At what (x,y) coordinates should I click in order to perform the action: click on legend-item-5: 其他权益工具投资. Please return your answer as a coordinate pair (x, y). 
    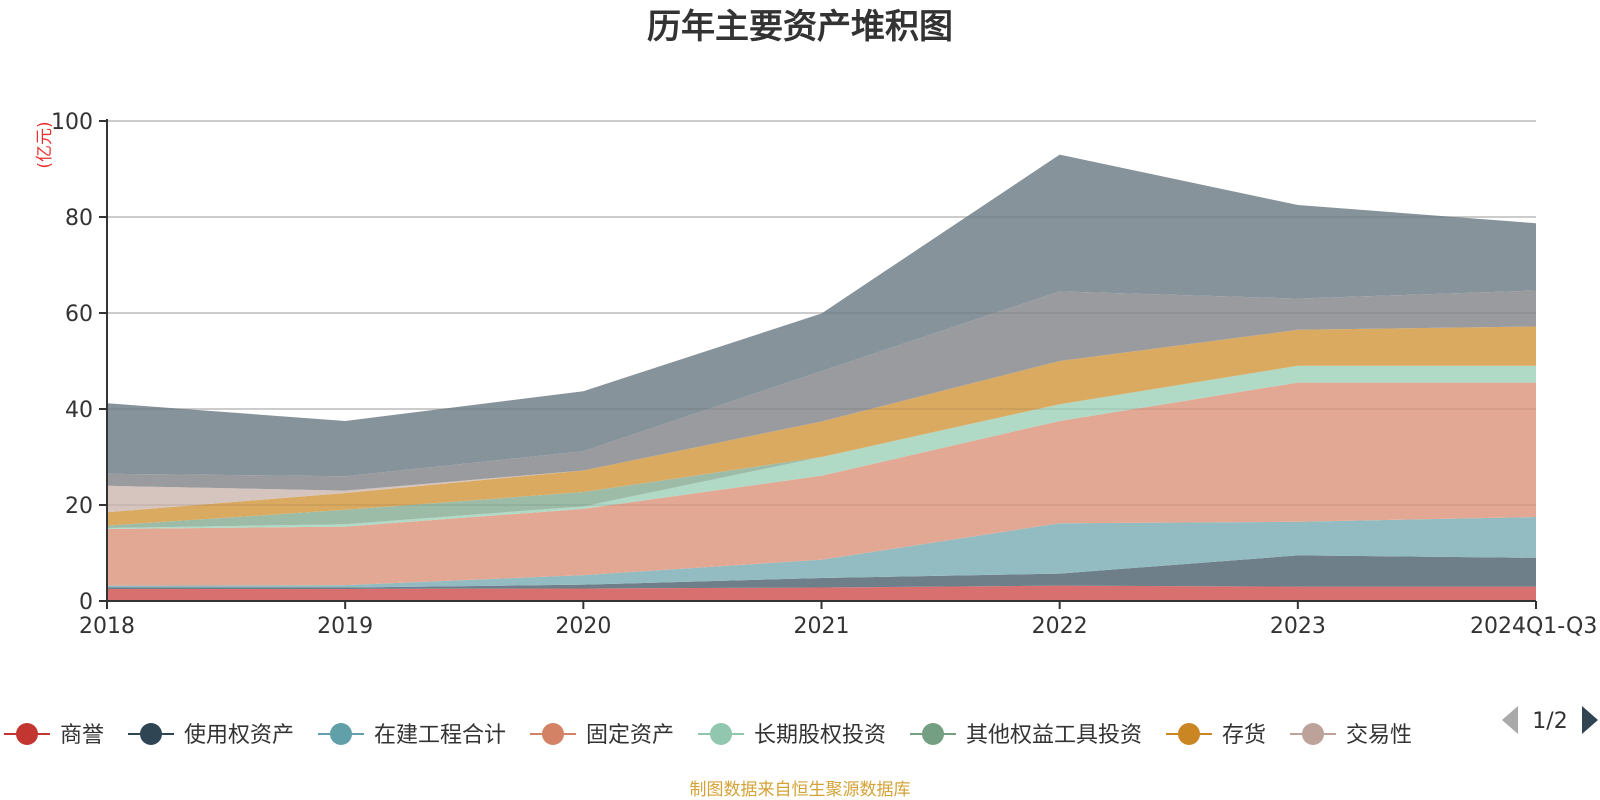
    Looking at the image, I should click on (1026, 735).